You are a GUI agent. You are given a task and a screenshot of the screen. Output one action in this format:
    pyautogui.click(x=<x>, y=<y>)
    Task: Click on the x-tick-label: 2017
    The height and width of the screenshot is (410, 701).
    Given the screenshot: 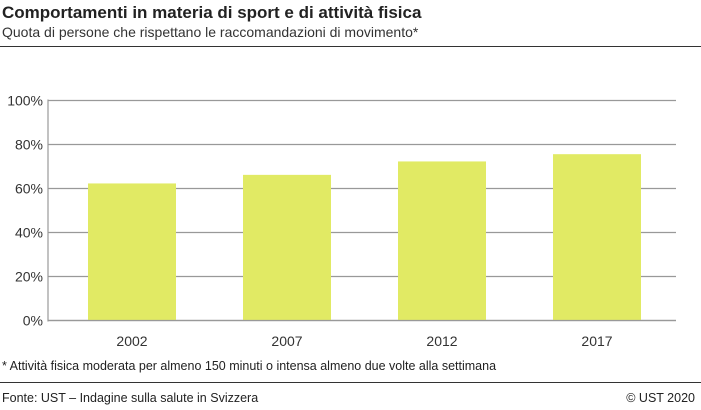 What is the action you would take?
    pyautogui.click(x=596, y=341)
    